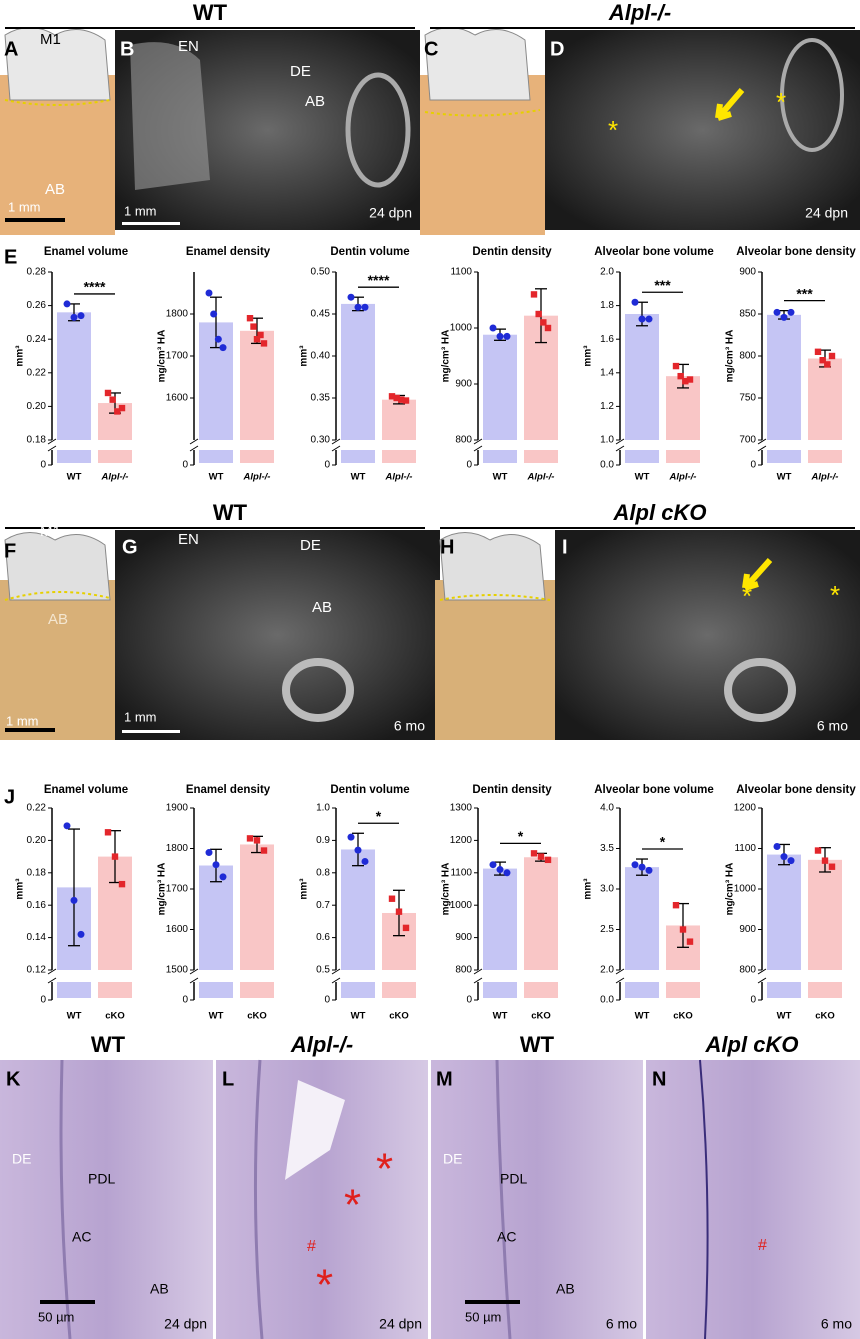 The image size is (860, 1339). I want to click on render, so click(497, 660).